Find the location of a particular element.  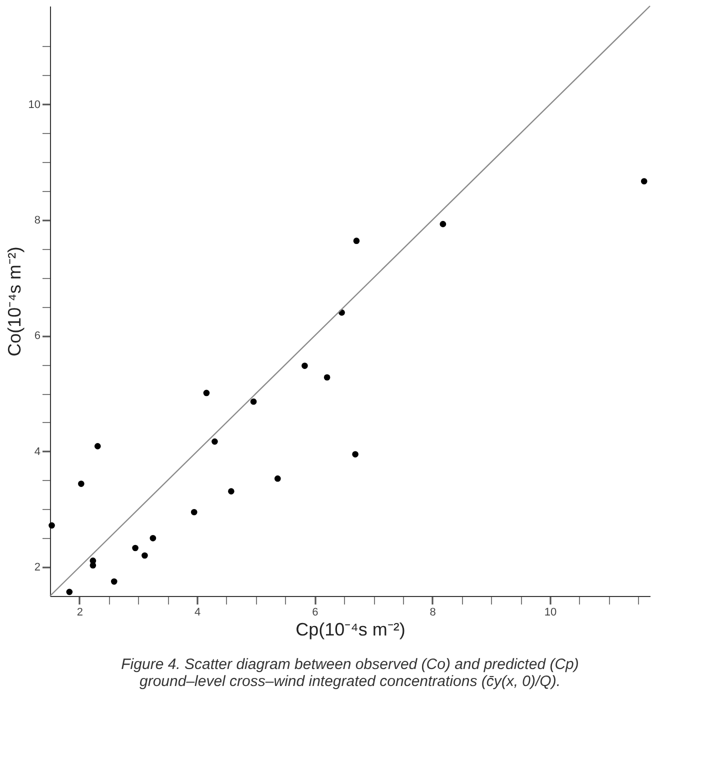

y-tick-label: 10 is located at coordinates (34, 104).